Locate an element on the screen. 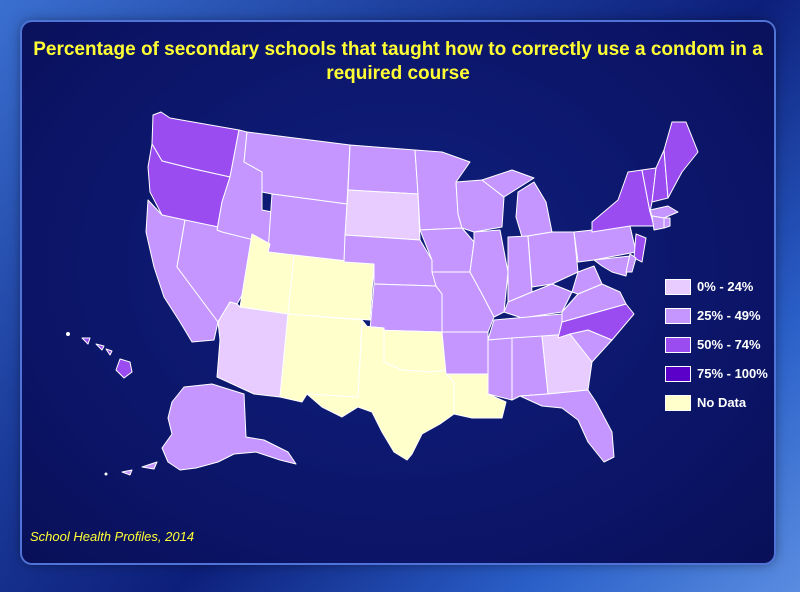  legend-item-no-data: No Data is located at coordinates (719, 403).